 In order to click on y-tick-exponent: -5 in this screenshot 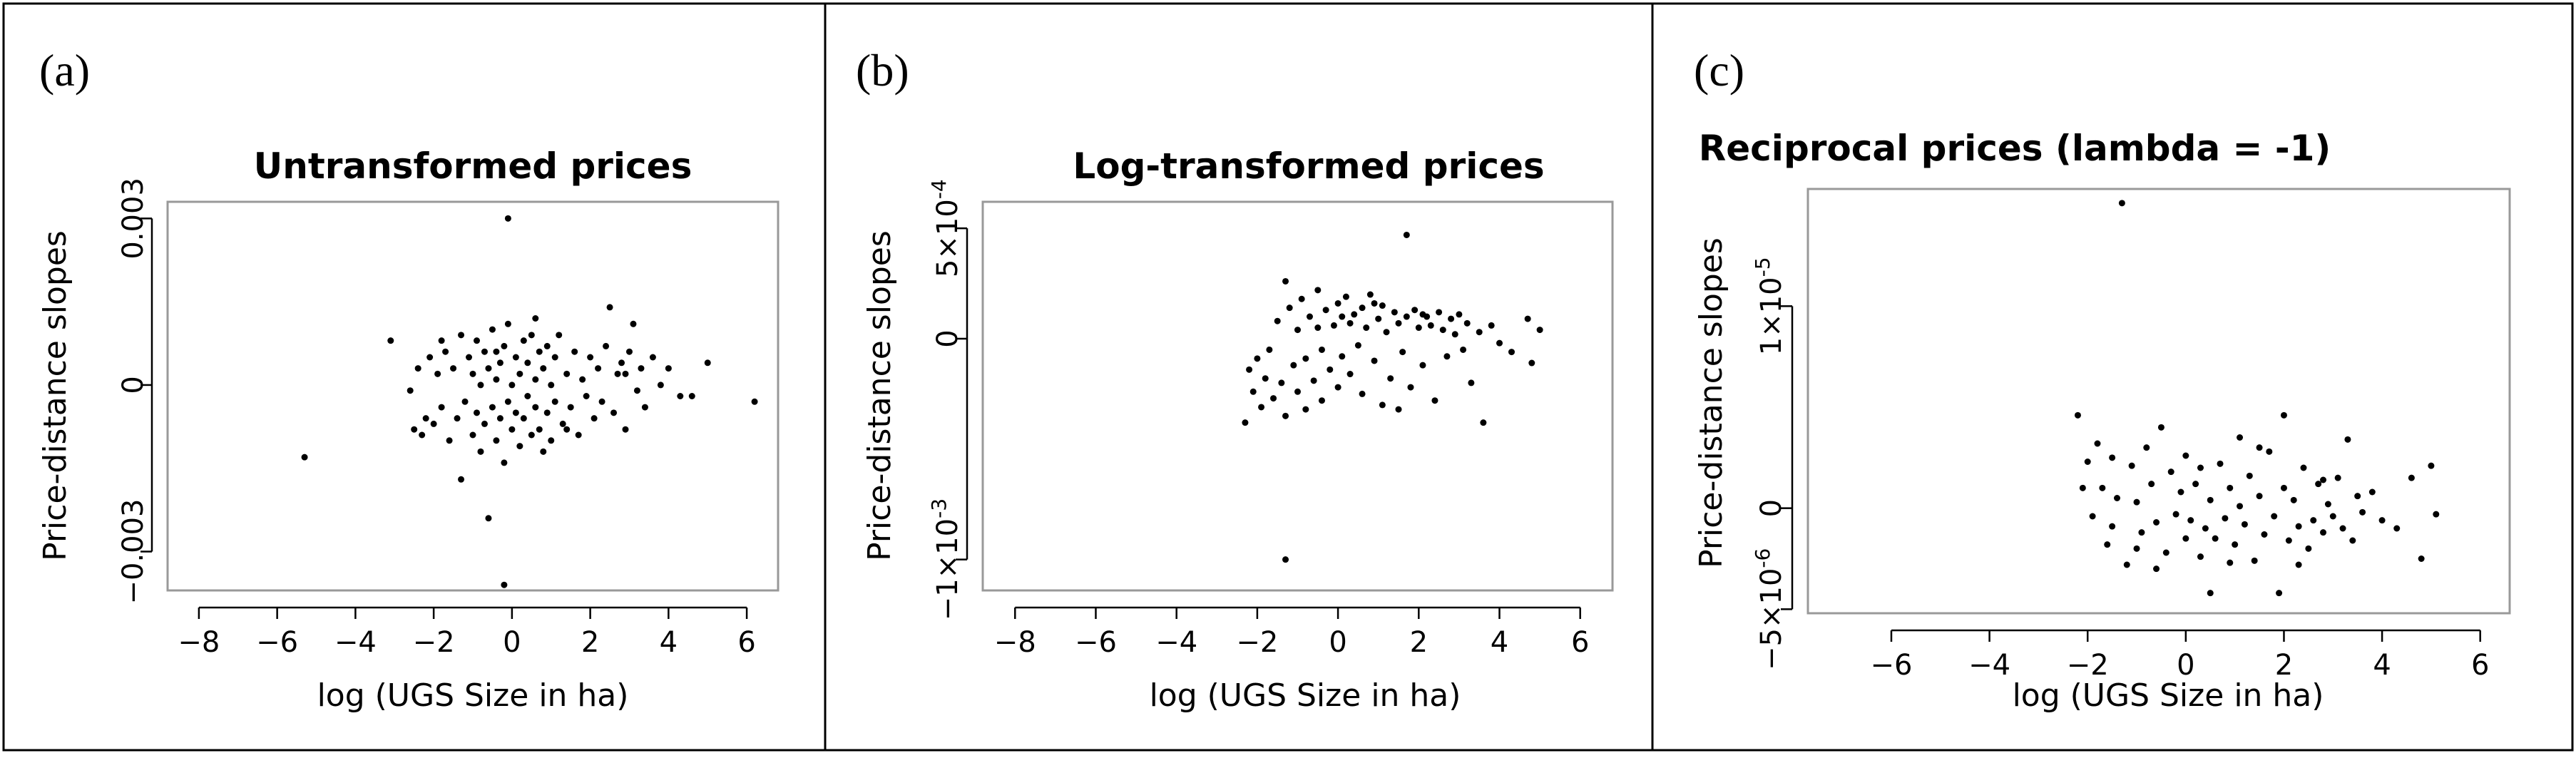, I will do `click(1763, 267)`.